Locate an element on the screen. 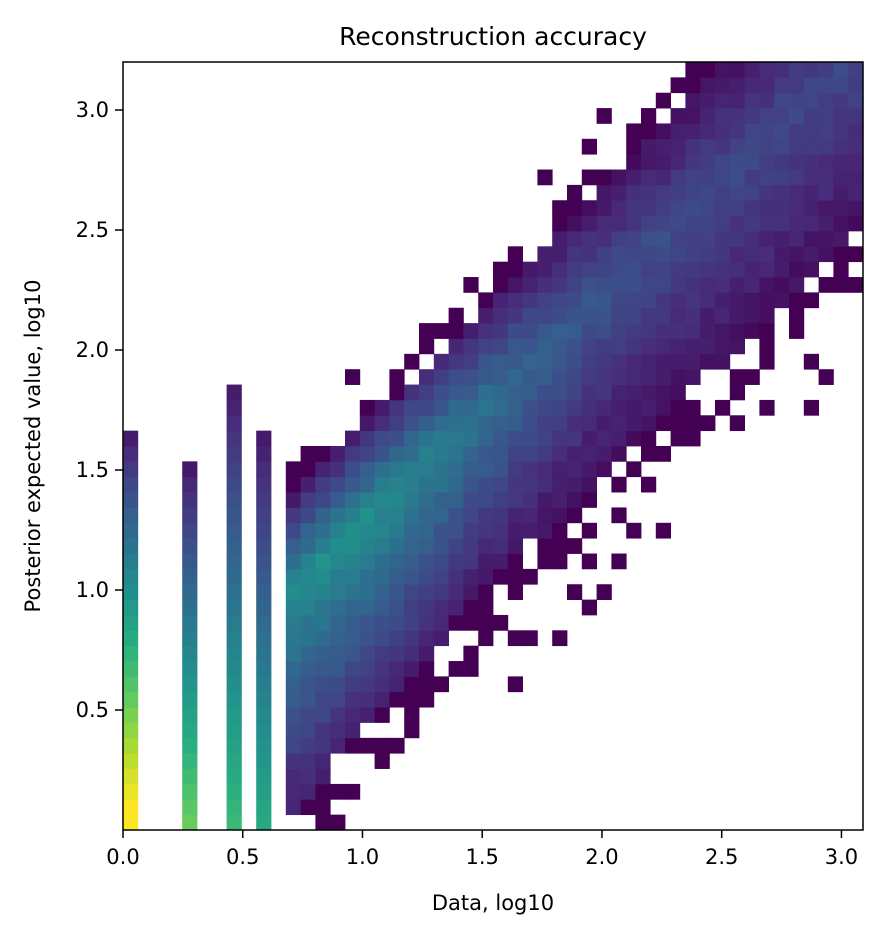 The height and width of the screenshot is (938, 884). y-axis-label: Posterior expected value, log10 is located at coordinates (33, 446).